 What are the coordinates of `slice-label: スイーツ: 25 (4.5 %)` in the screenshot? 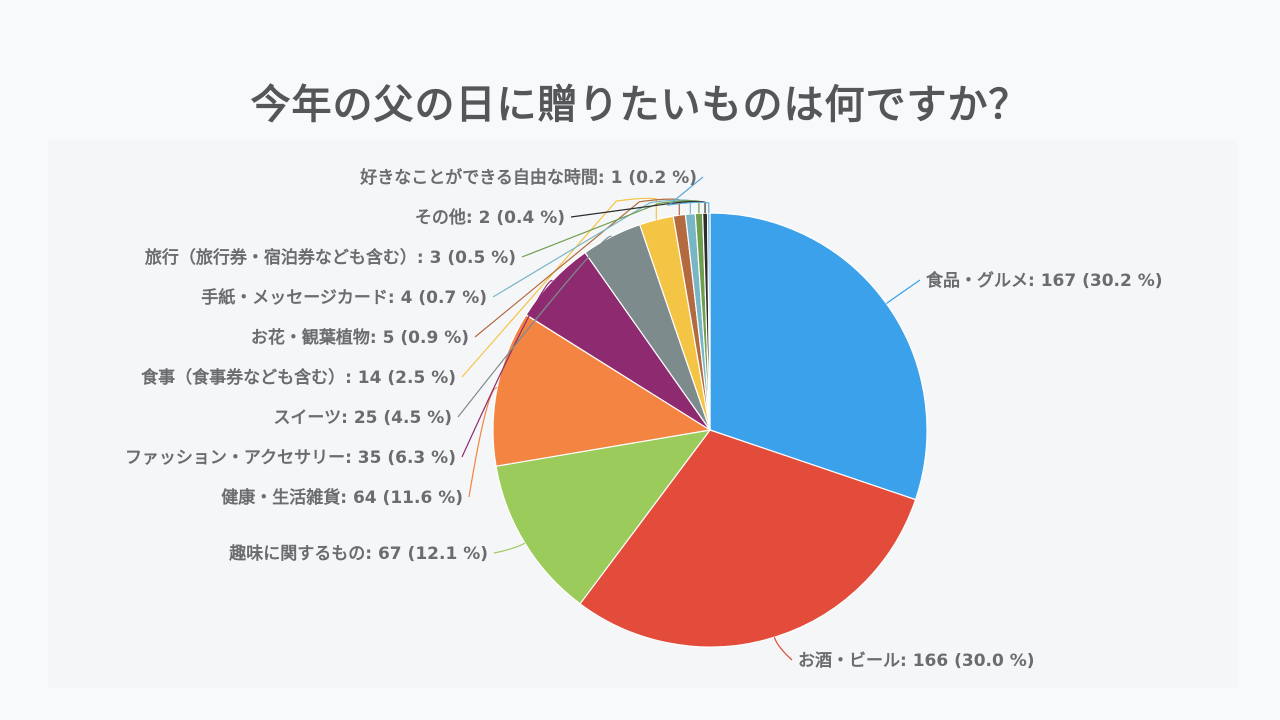 It's located at (362, 418).